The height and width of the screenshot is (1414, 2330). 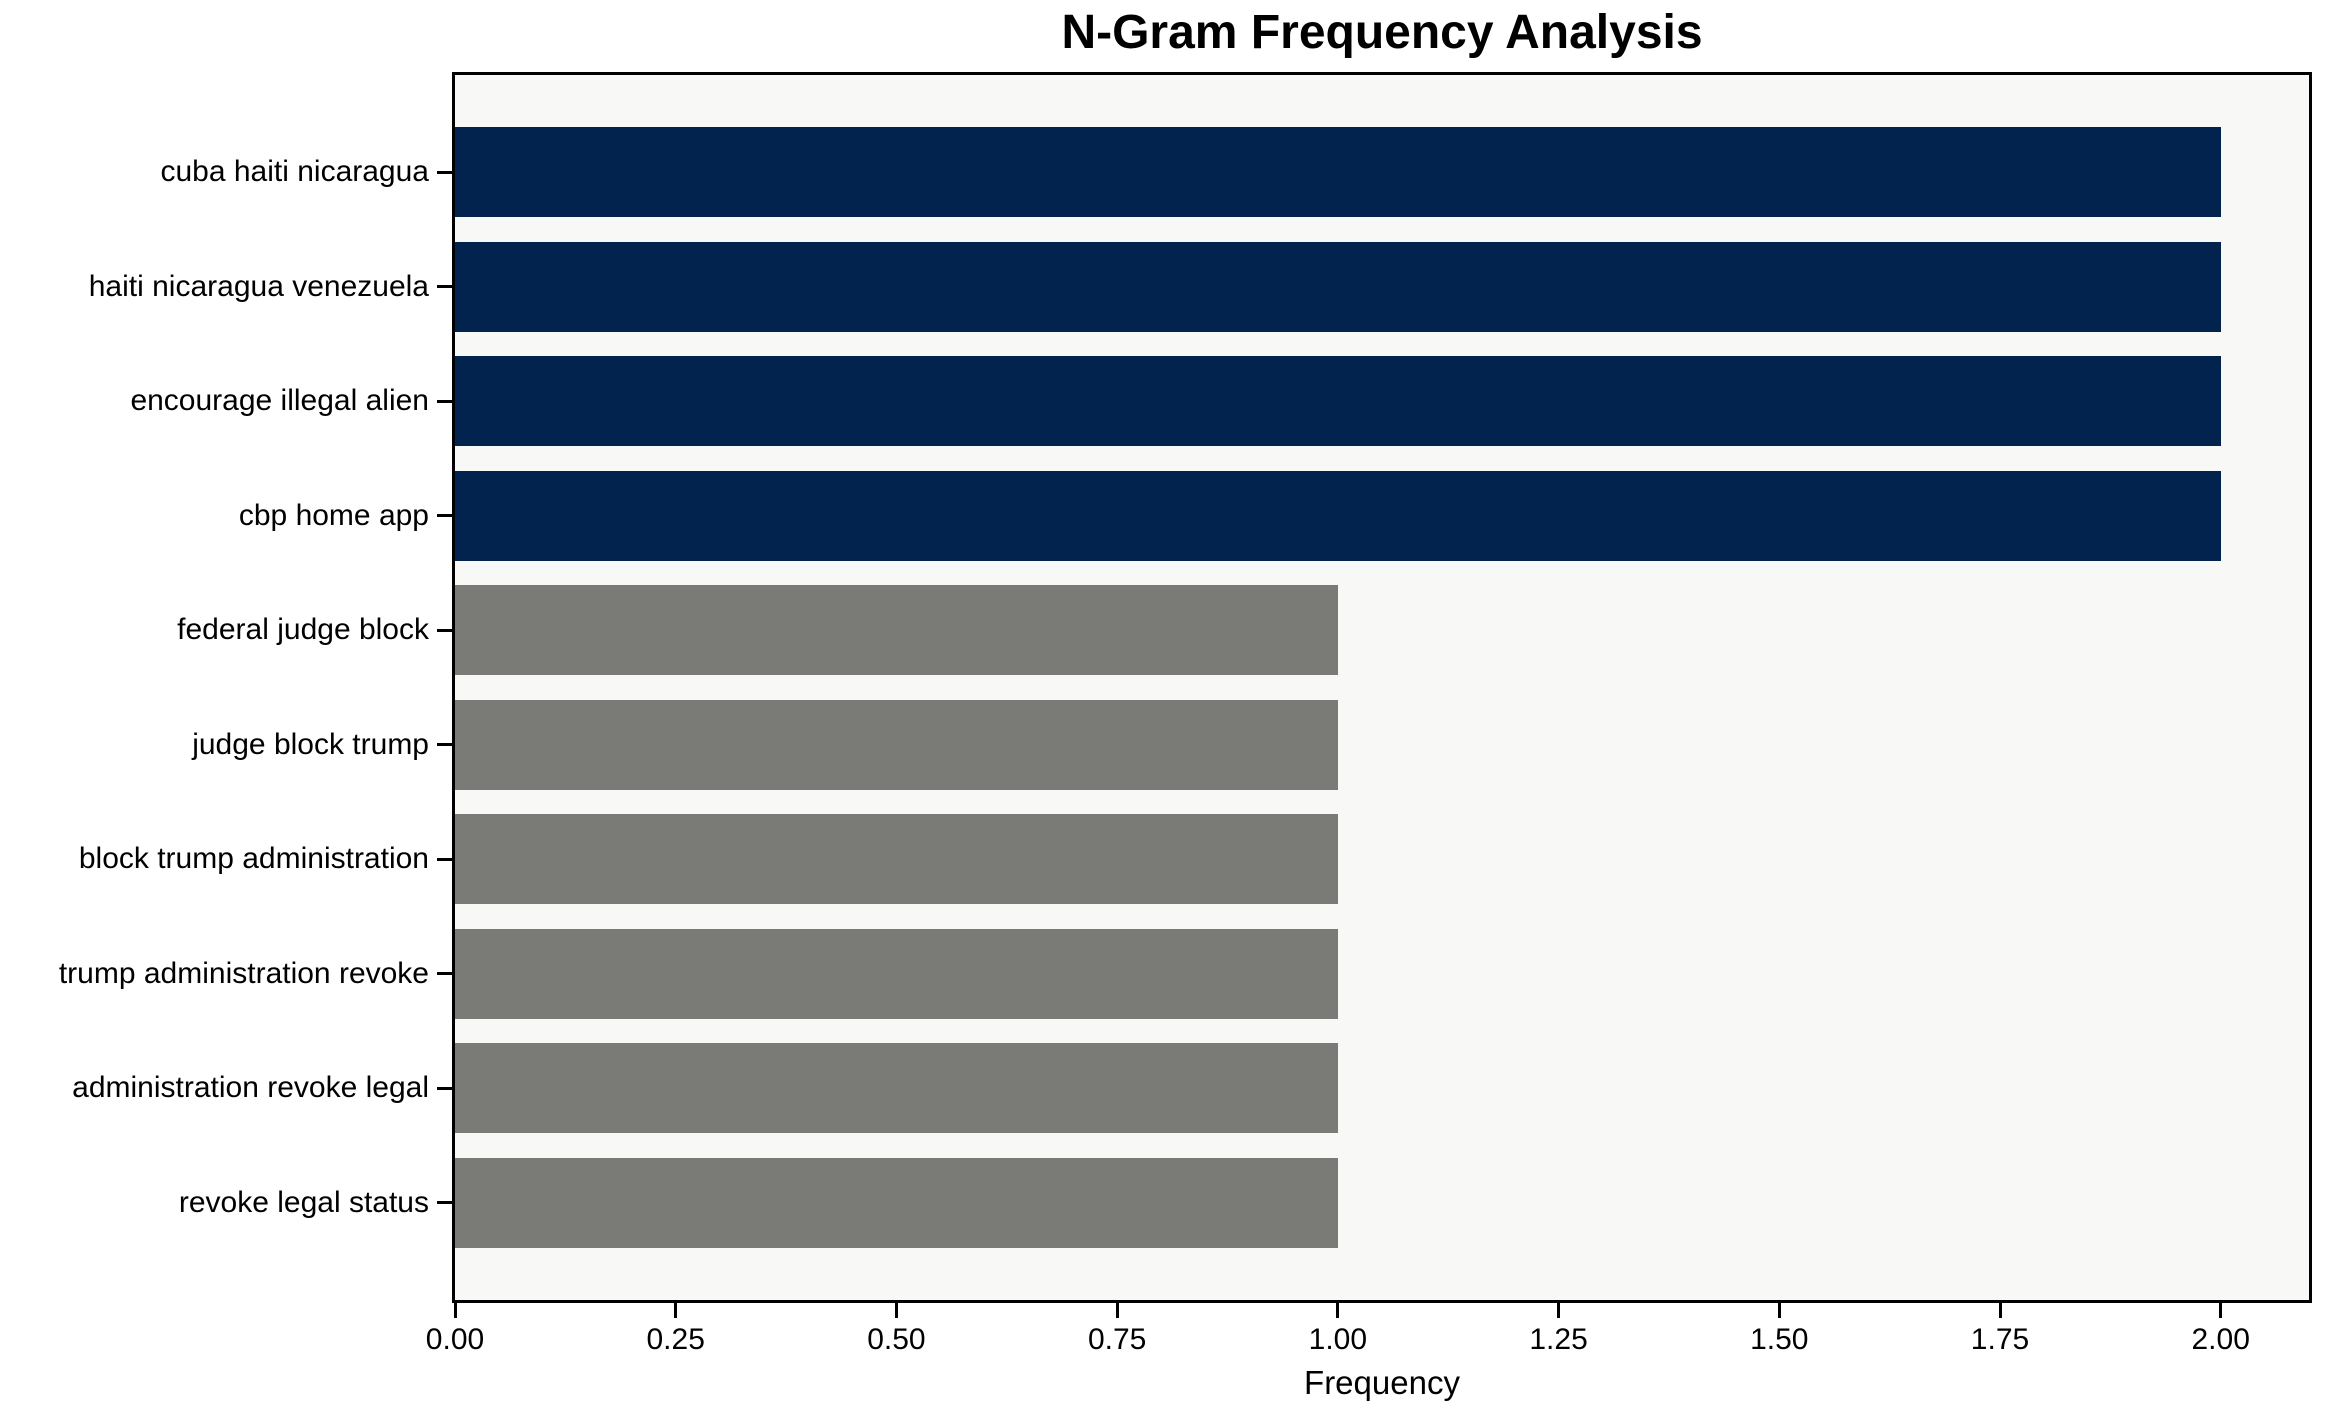 What do you see at coordinates (243, 973) in the screenshot?
I see `y-tick-label: trump administration revoke` at bounding box center [243, 973].